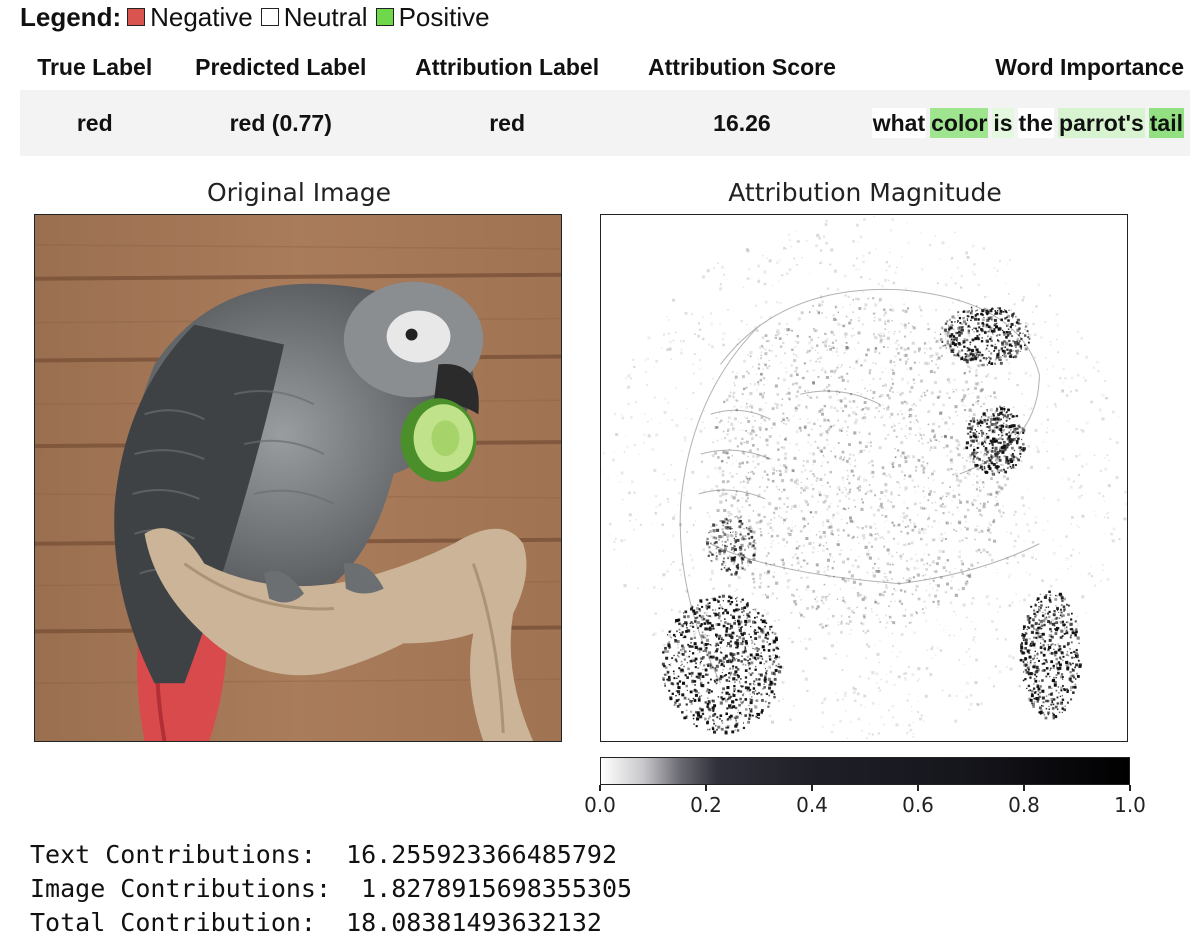 The image size is (1200, 950). What do you see at coordinates (600, 805) in the screenshot?
I see `colorbar-tick-label: 0.0` at bounding box center [600, 805].